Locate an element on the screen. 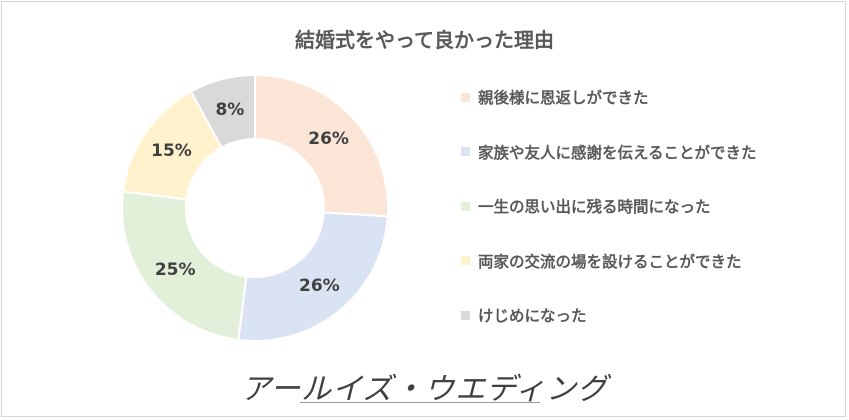  data-label-2: 26% is located at coordinates (319, 286).